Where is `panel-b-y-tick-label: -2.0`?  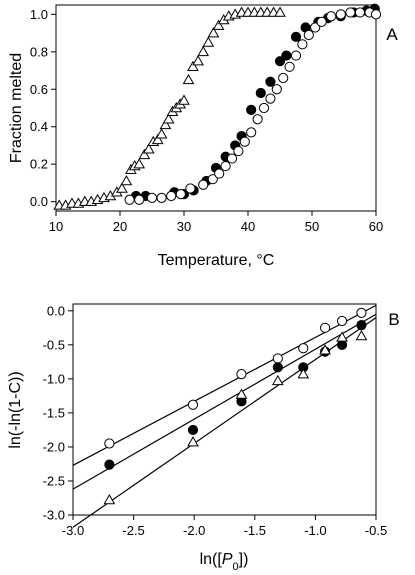 panel-b-y-tick-label: -2.0 is located at coordinates (54, 446).